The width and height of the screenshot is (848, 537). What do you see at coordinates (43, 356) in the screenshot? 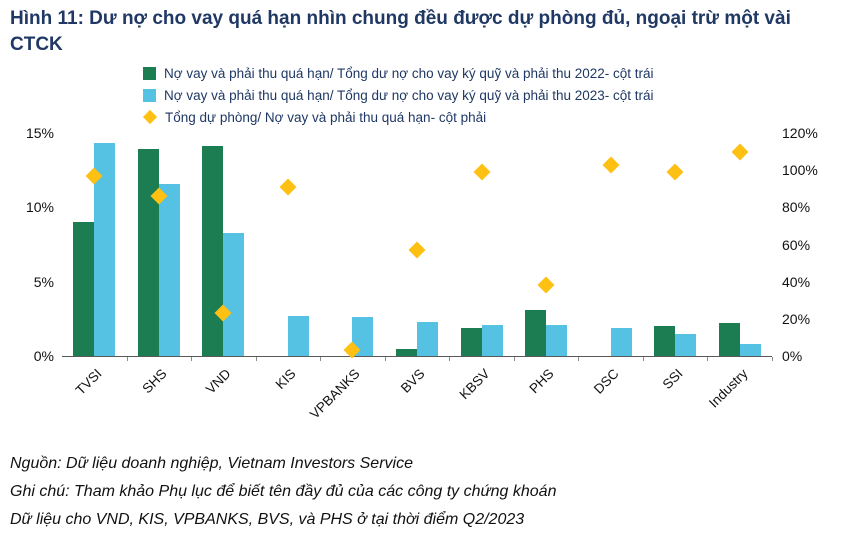
I see `left-axis-tick-label: 0%` at bounding box center [43, 356].